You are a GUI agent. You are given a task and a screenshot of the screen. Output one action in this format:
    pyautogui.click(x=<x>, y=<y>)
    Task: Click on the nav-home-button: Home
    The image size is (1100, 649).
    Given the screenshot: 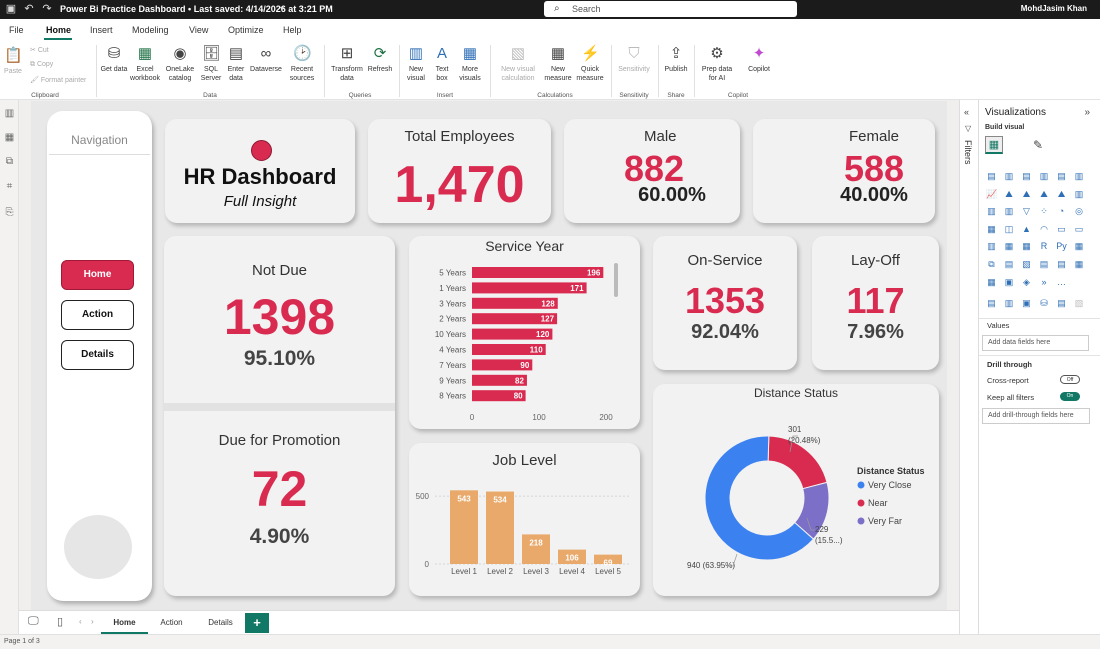 What is the action you would take?
    pyautogui.click(x=97, y=275)
    